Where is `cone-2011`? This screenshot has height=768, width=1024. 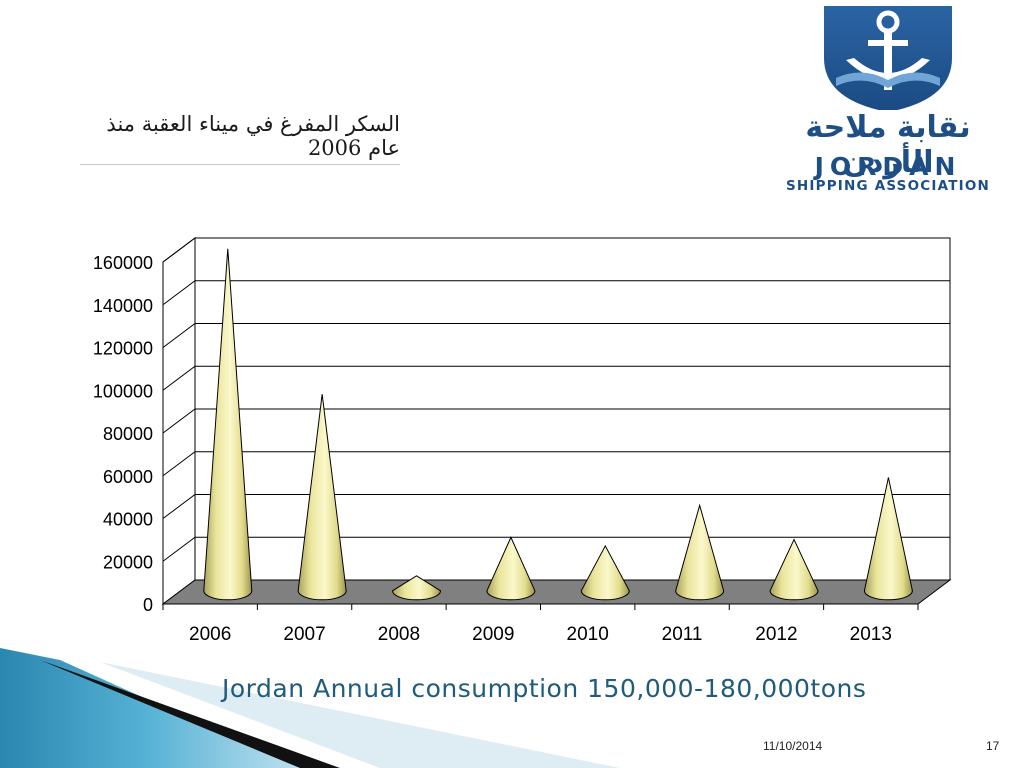
cone-2011 is located at coordinates (700, 552).